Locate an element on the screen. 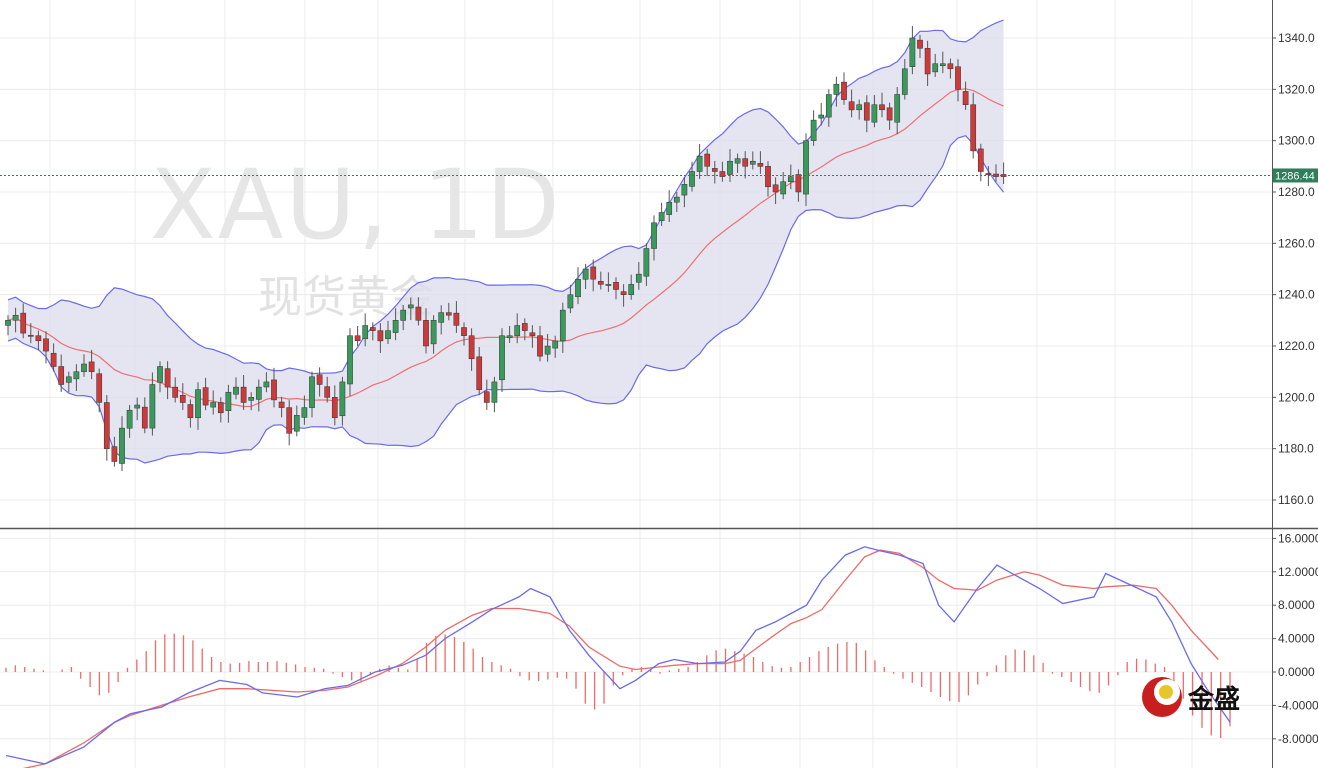 The height and width of the screenshot is (768, 1318). watermark-title: XAU, 1D is located at coordinates (356, 205).